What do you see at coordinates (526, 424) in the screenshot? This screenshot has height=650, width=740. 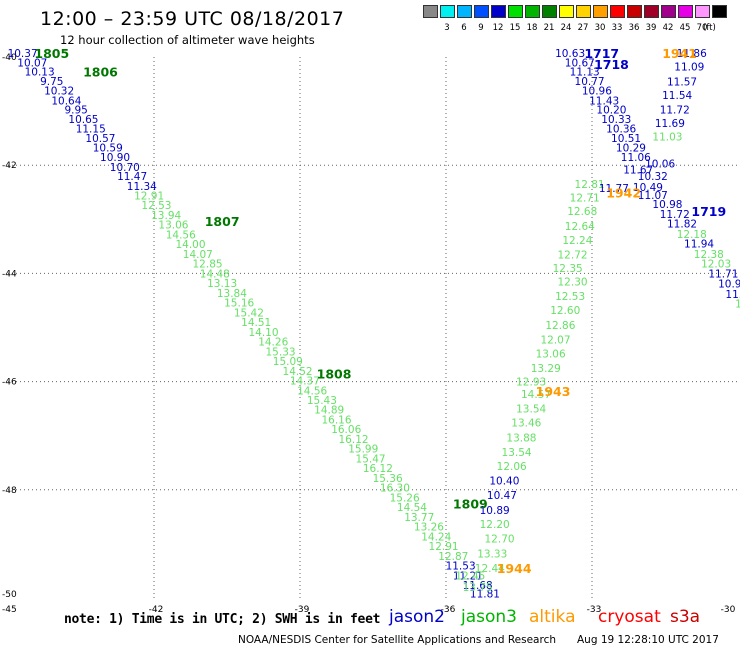 I see `wave-height-reading: 13.46` at bounding box center [526, 424].